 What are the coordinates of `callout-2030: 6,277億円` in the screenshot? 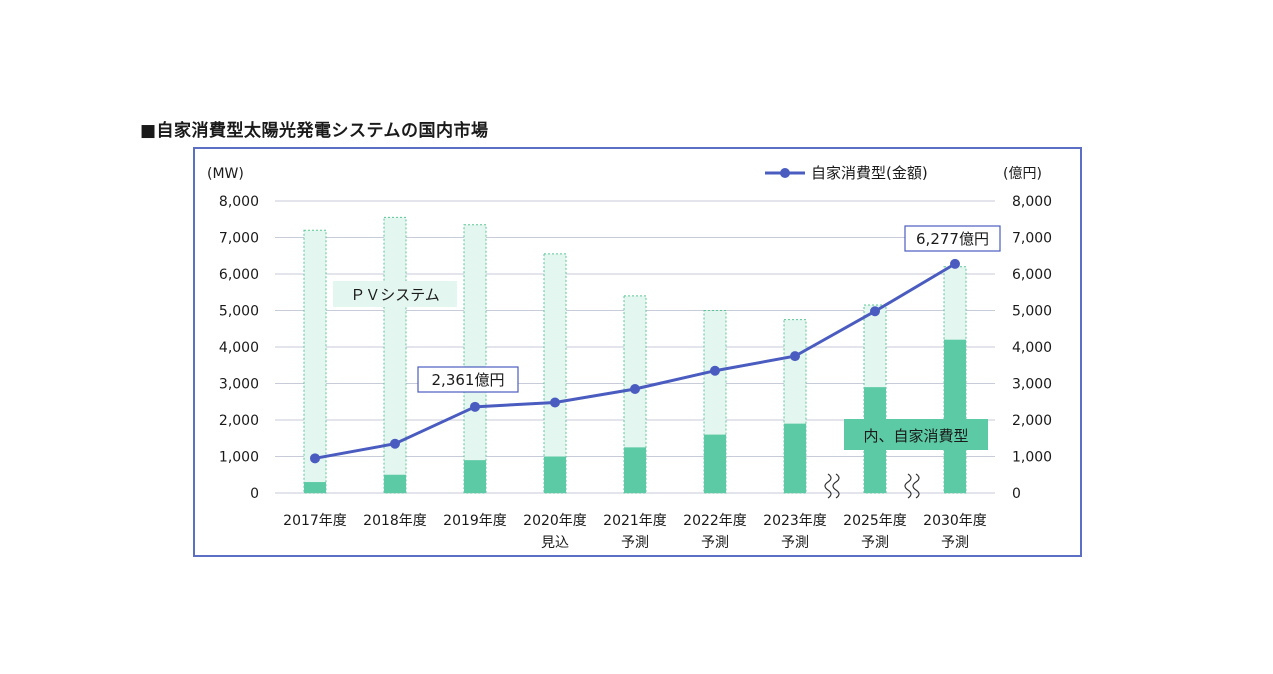 It's located at (952, 239).